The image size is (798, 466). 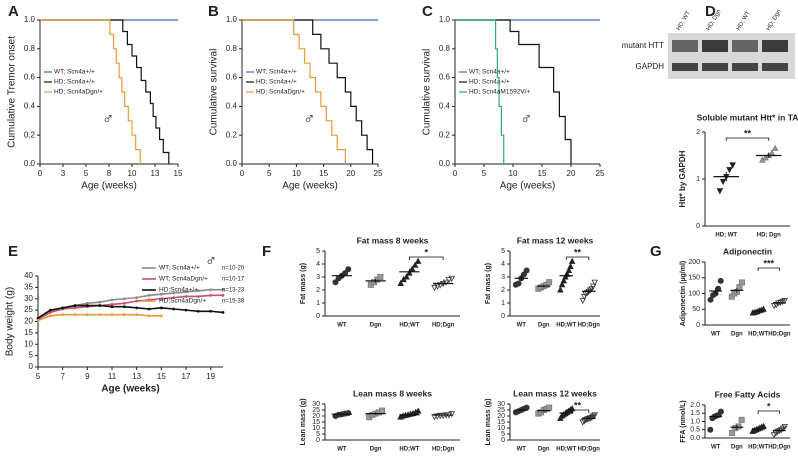 I want to click on y-tick-label: 10, so click(x=28, y=343).